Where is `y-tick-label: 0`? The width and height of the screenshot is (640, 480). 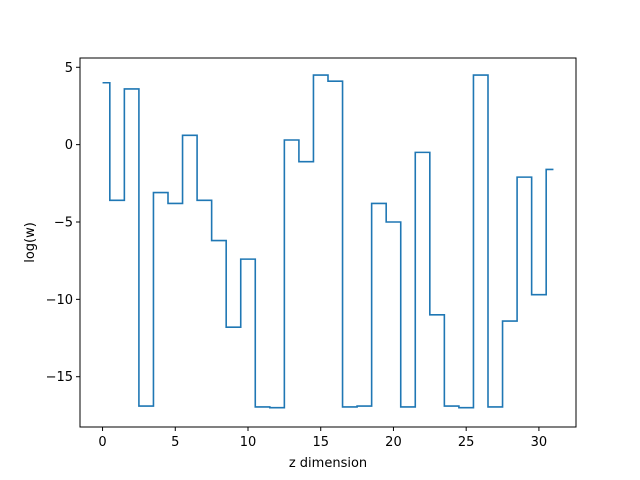
y-tick-label: 0 is located at coordinates (69, 145).